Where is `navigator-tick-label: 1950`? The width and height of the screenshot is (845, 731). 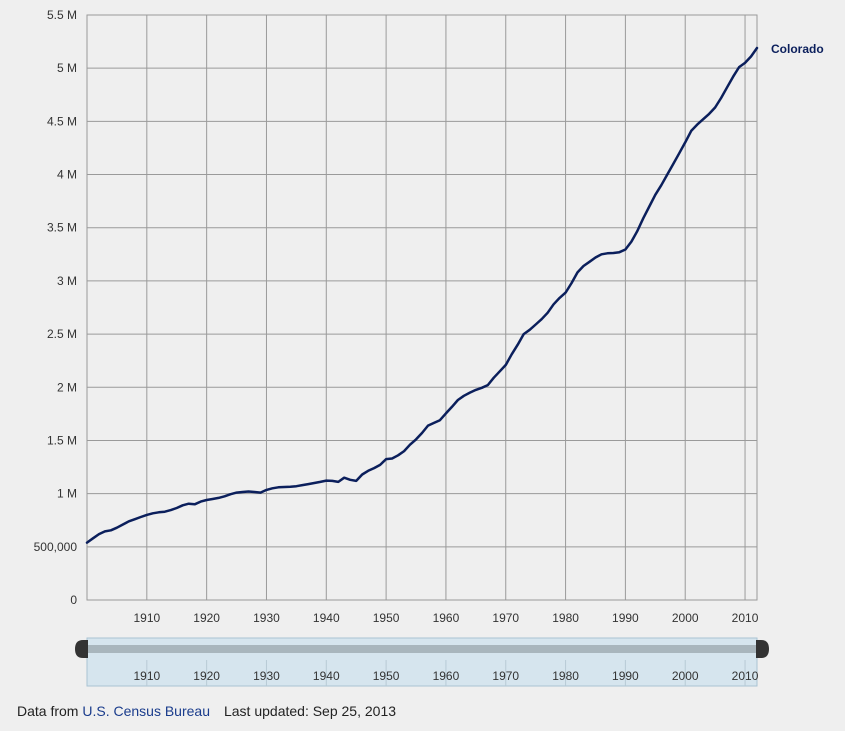
navigator-tick-label: 1950 is located at coordinates (386, 676).